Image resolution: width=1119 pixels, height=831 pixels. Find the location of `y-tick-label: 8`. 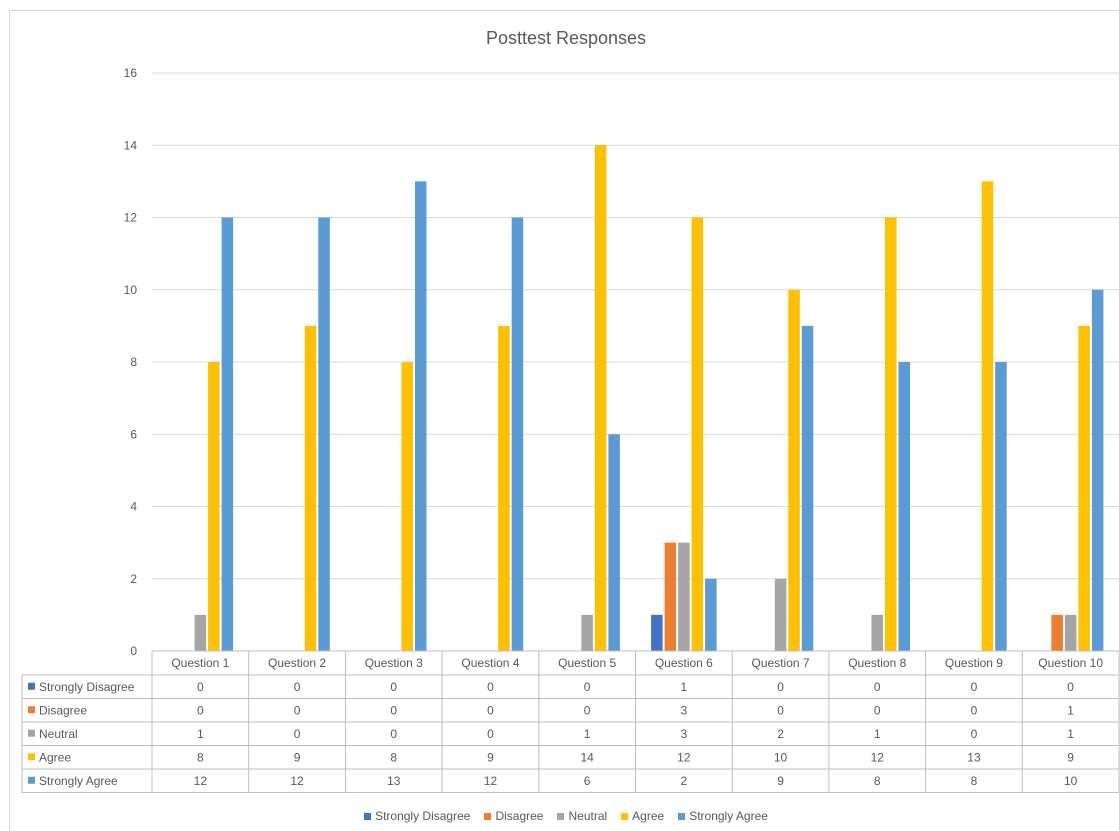

y-tick-label: 8 is located at coordinates (133, 362).